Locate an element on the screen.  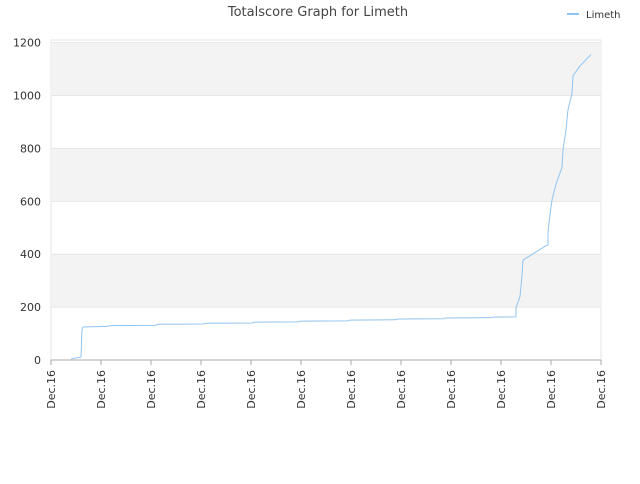
y-tick-label: 600 is located at coordinates (30, 201).